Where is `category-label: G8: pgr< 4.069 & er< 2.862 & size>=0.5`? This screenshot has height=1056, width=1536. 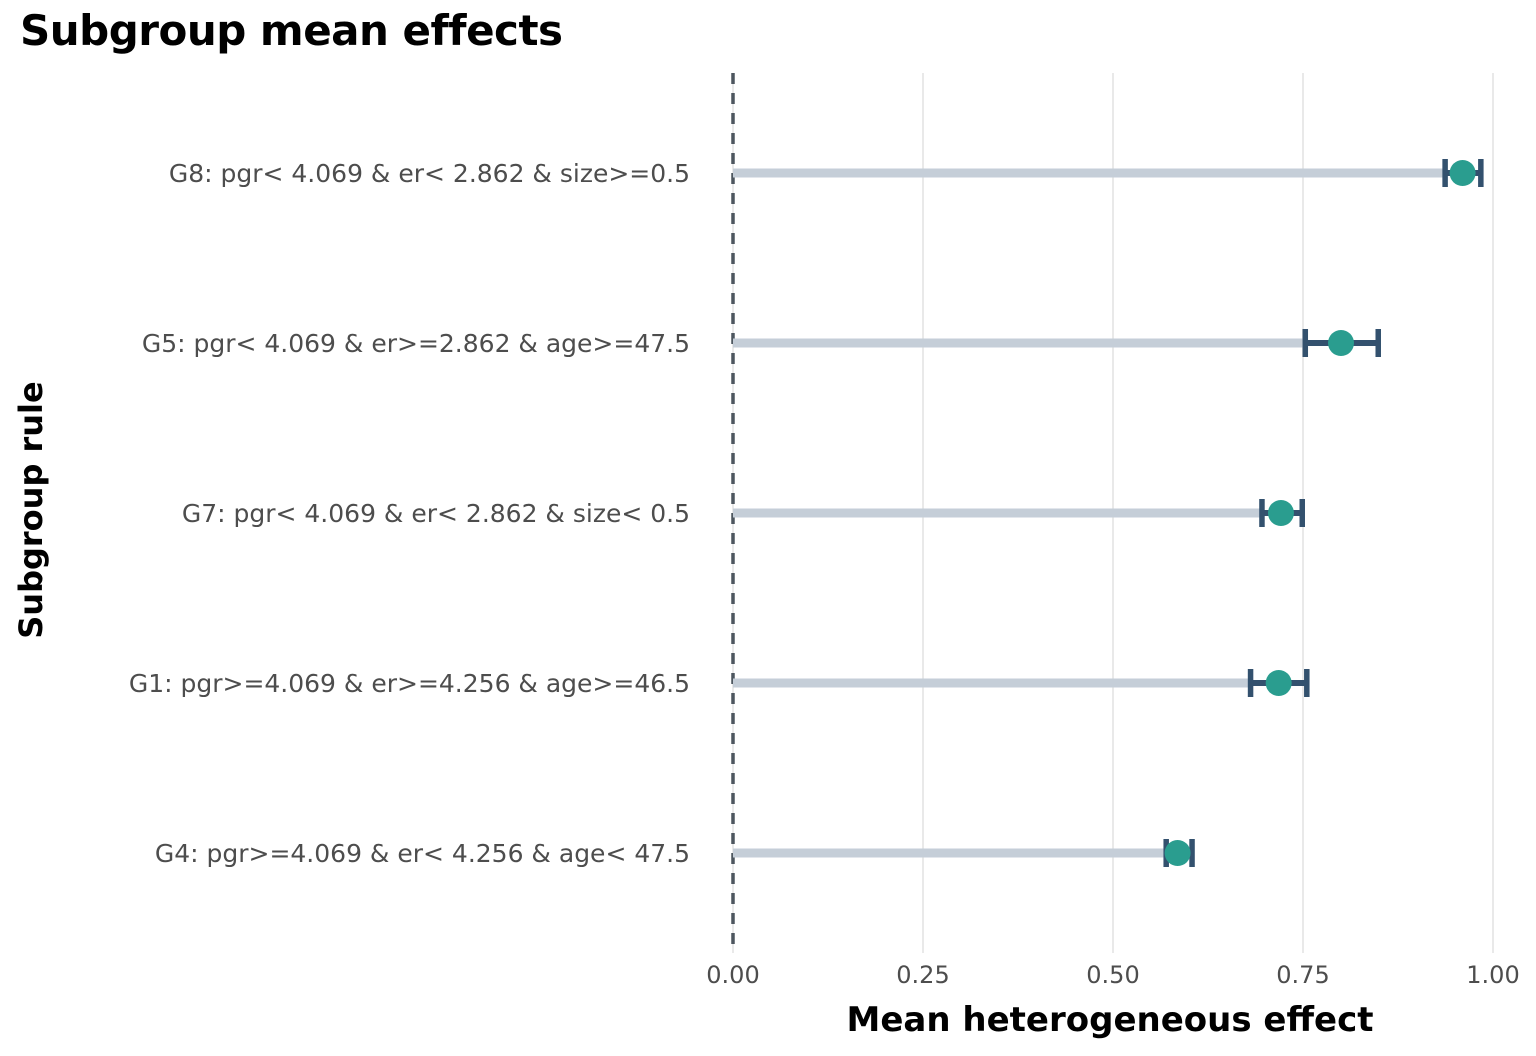
category-label: G8: pgr< 4.069 & er< 2.862 & size>=0.5 is located at coordinates (429, 173).